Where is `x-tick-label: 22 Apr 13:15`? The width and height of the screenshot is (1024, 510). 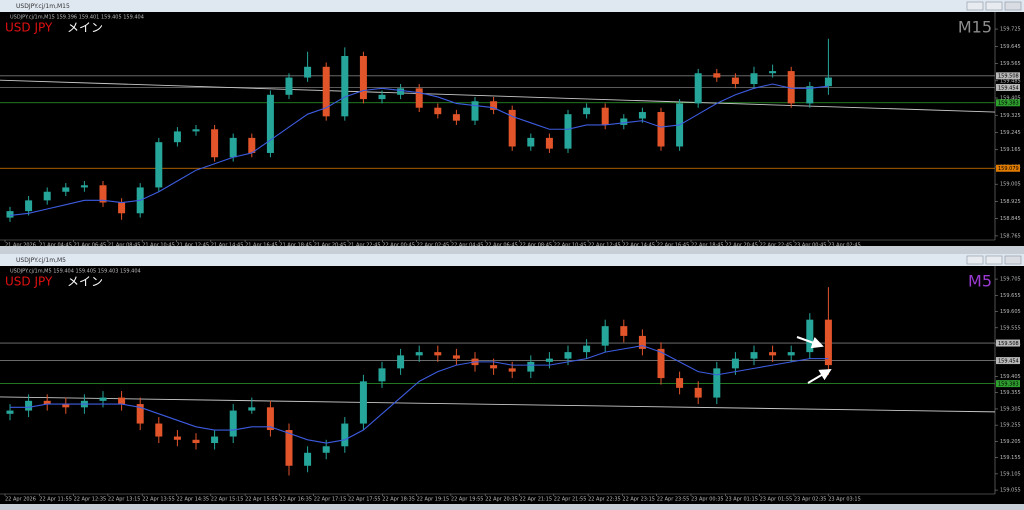
x-tick-label: 22 Apr 13:15 is located at coordinates (124, 500).